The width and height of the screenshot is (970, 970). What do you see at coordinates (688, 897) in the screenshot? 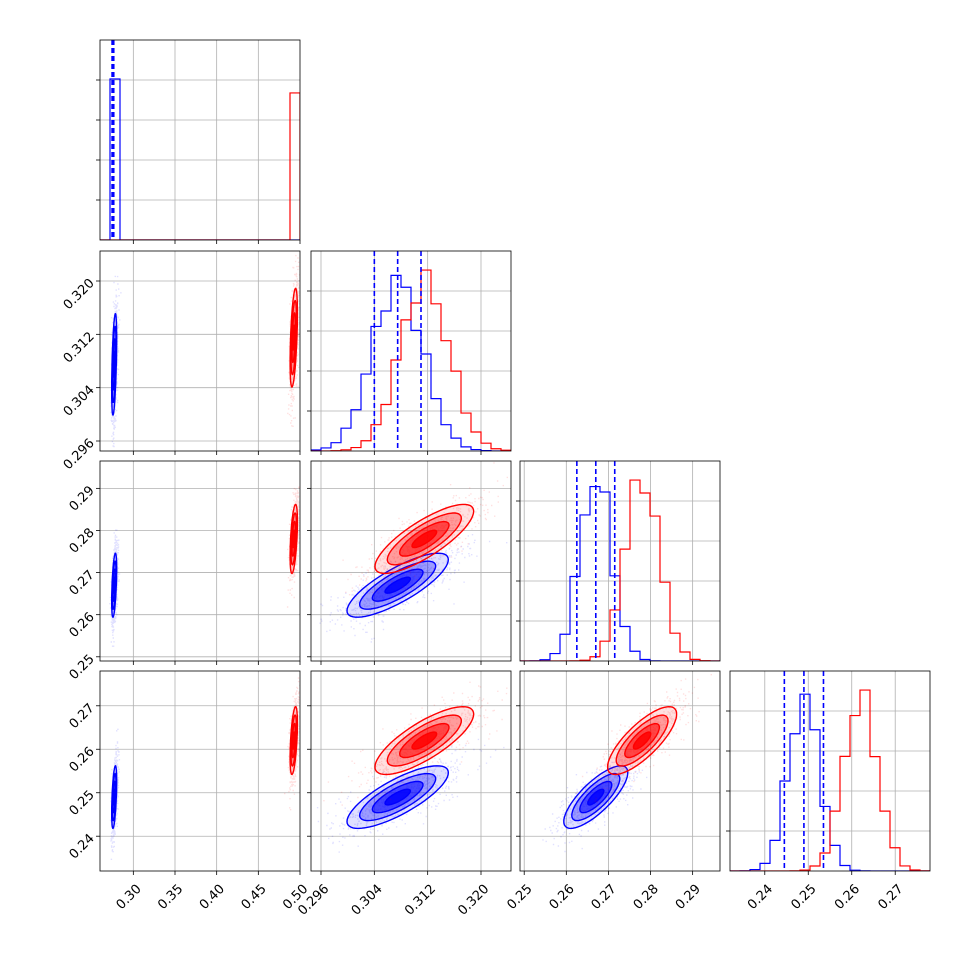
I see `x-tick-label: 0.29` at bounding box center [688, 897].